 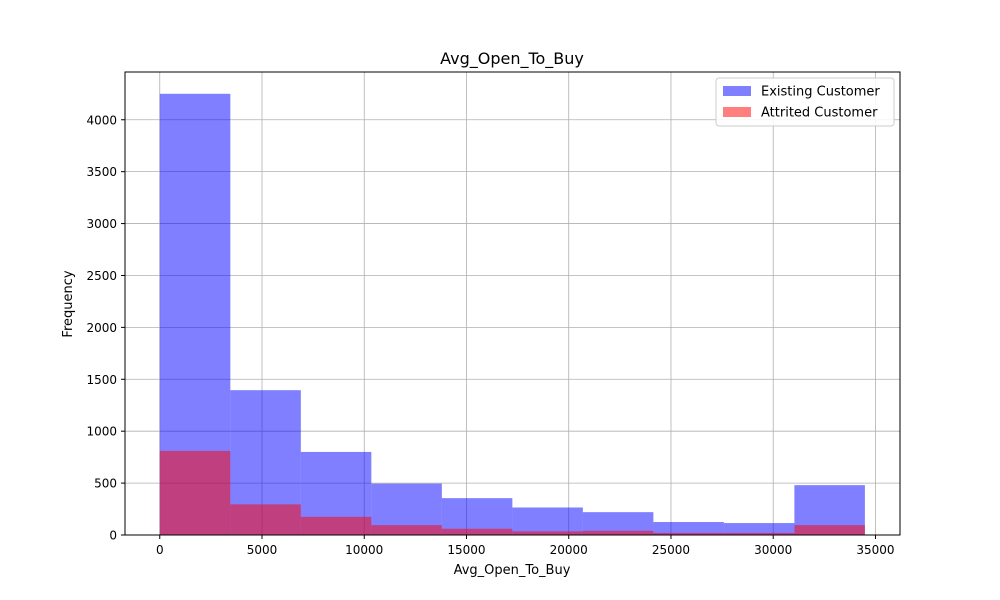 I want to click on y-tick-label: 3000, so click(x=101, y=224).